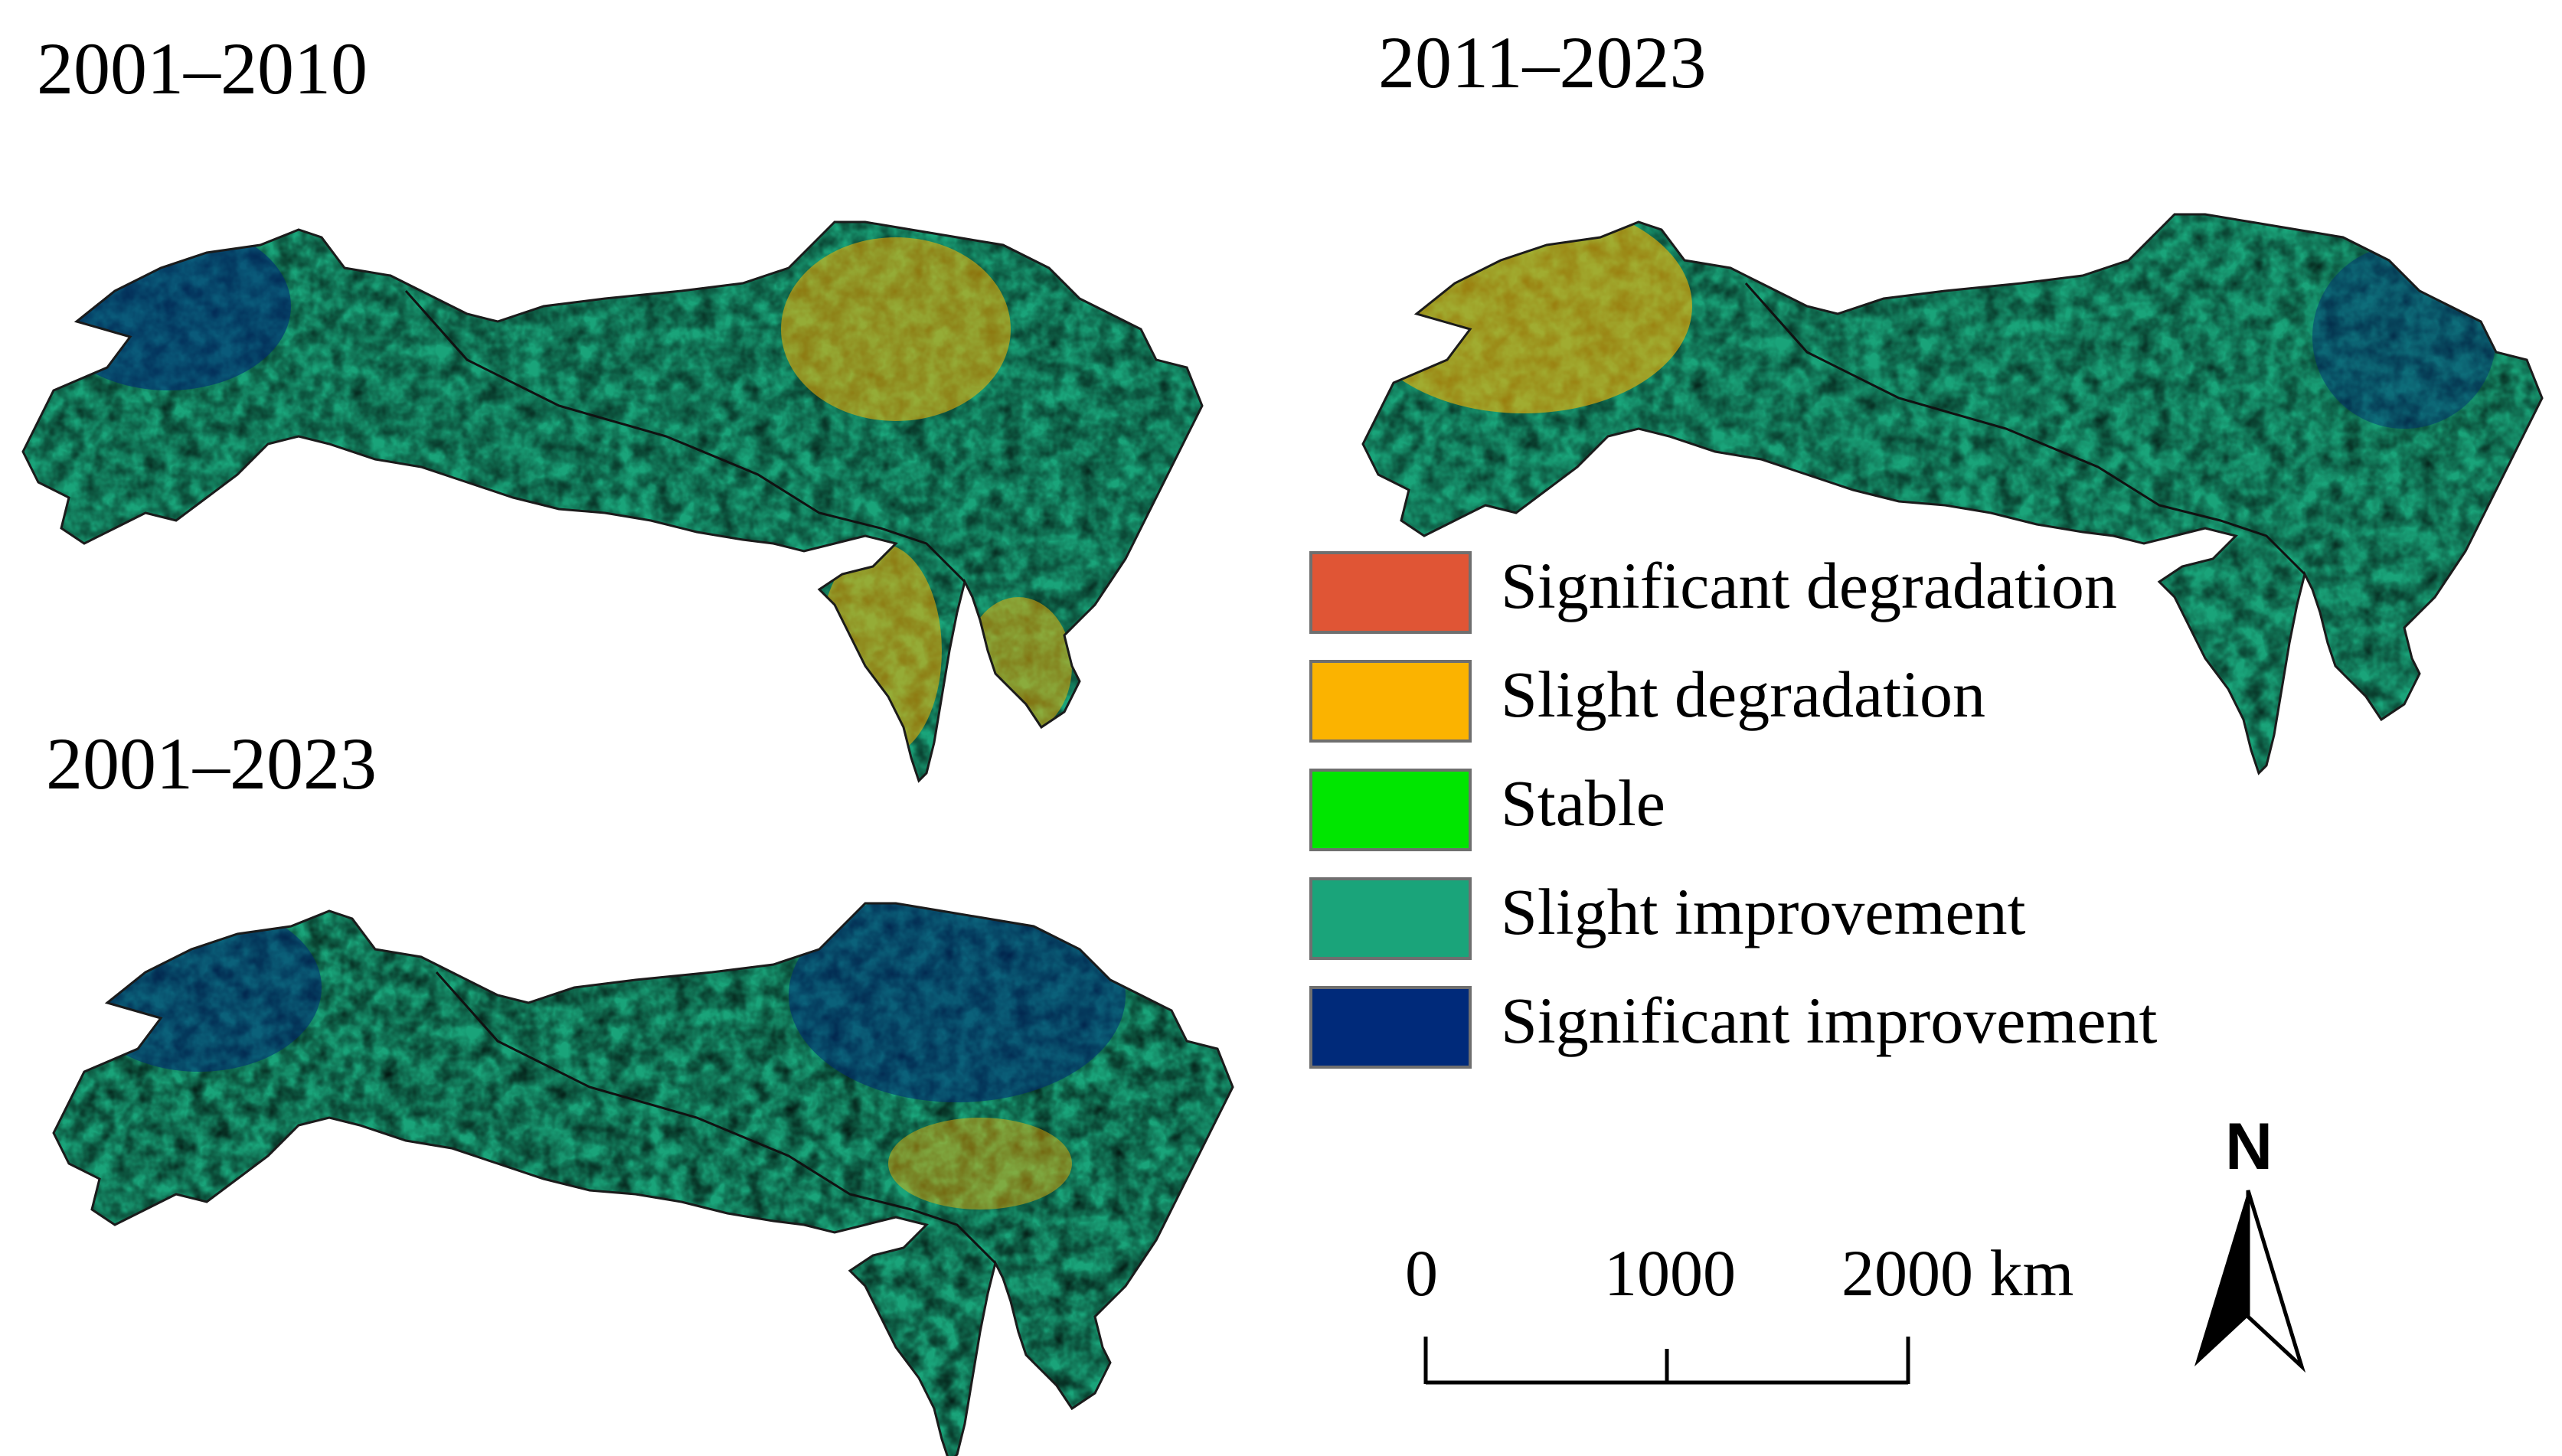 The width and height of the screenshot is (2562, 1456). What do you see at coordinates (2249, 1147) in the screenshot?
I see `north-label: N` at bounding box center [2249, 1147].